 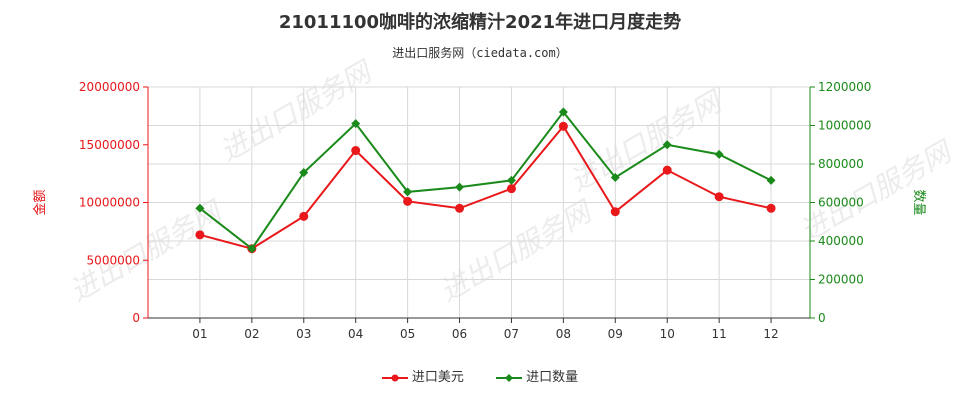 What do you see at coordinates (113, 260) in the screenshot?
I see `left-tick-label: 5000000` at bounding box center [113, 260].